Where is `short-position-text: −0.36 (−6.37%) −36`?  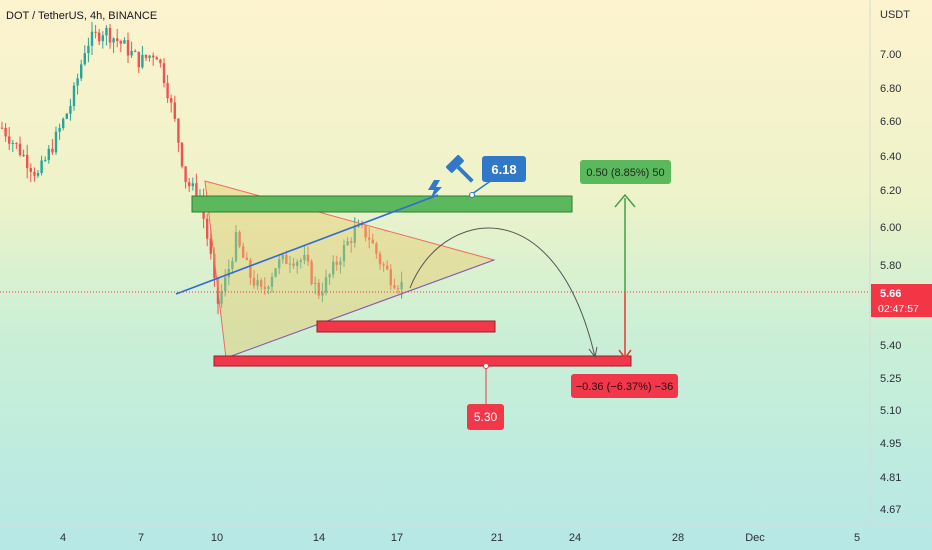 short-position-text: −0.36 (−6.37%) −36 is located at coordinates (625, 387).